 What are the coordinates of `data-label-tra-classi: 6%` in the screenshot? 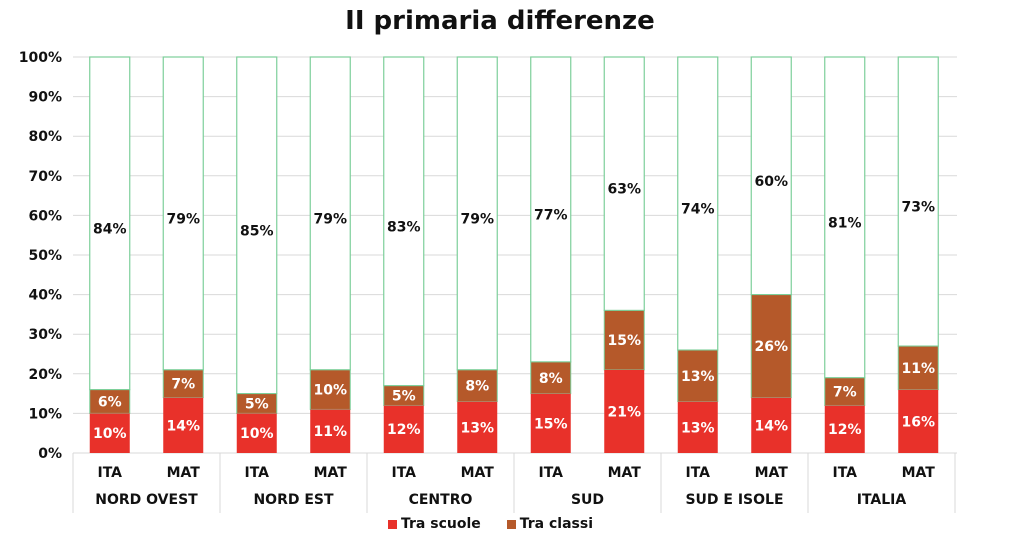 It's located at (110, 403).